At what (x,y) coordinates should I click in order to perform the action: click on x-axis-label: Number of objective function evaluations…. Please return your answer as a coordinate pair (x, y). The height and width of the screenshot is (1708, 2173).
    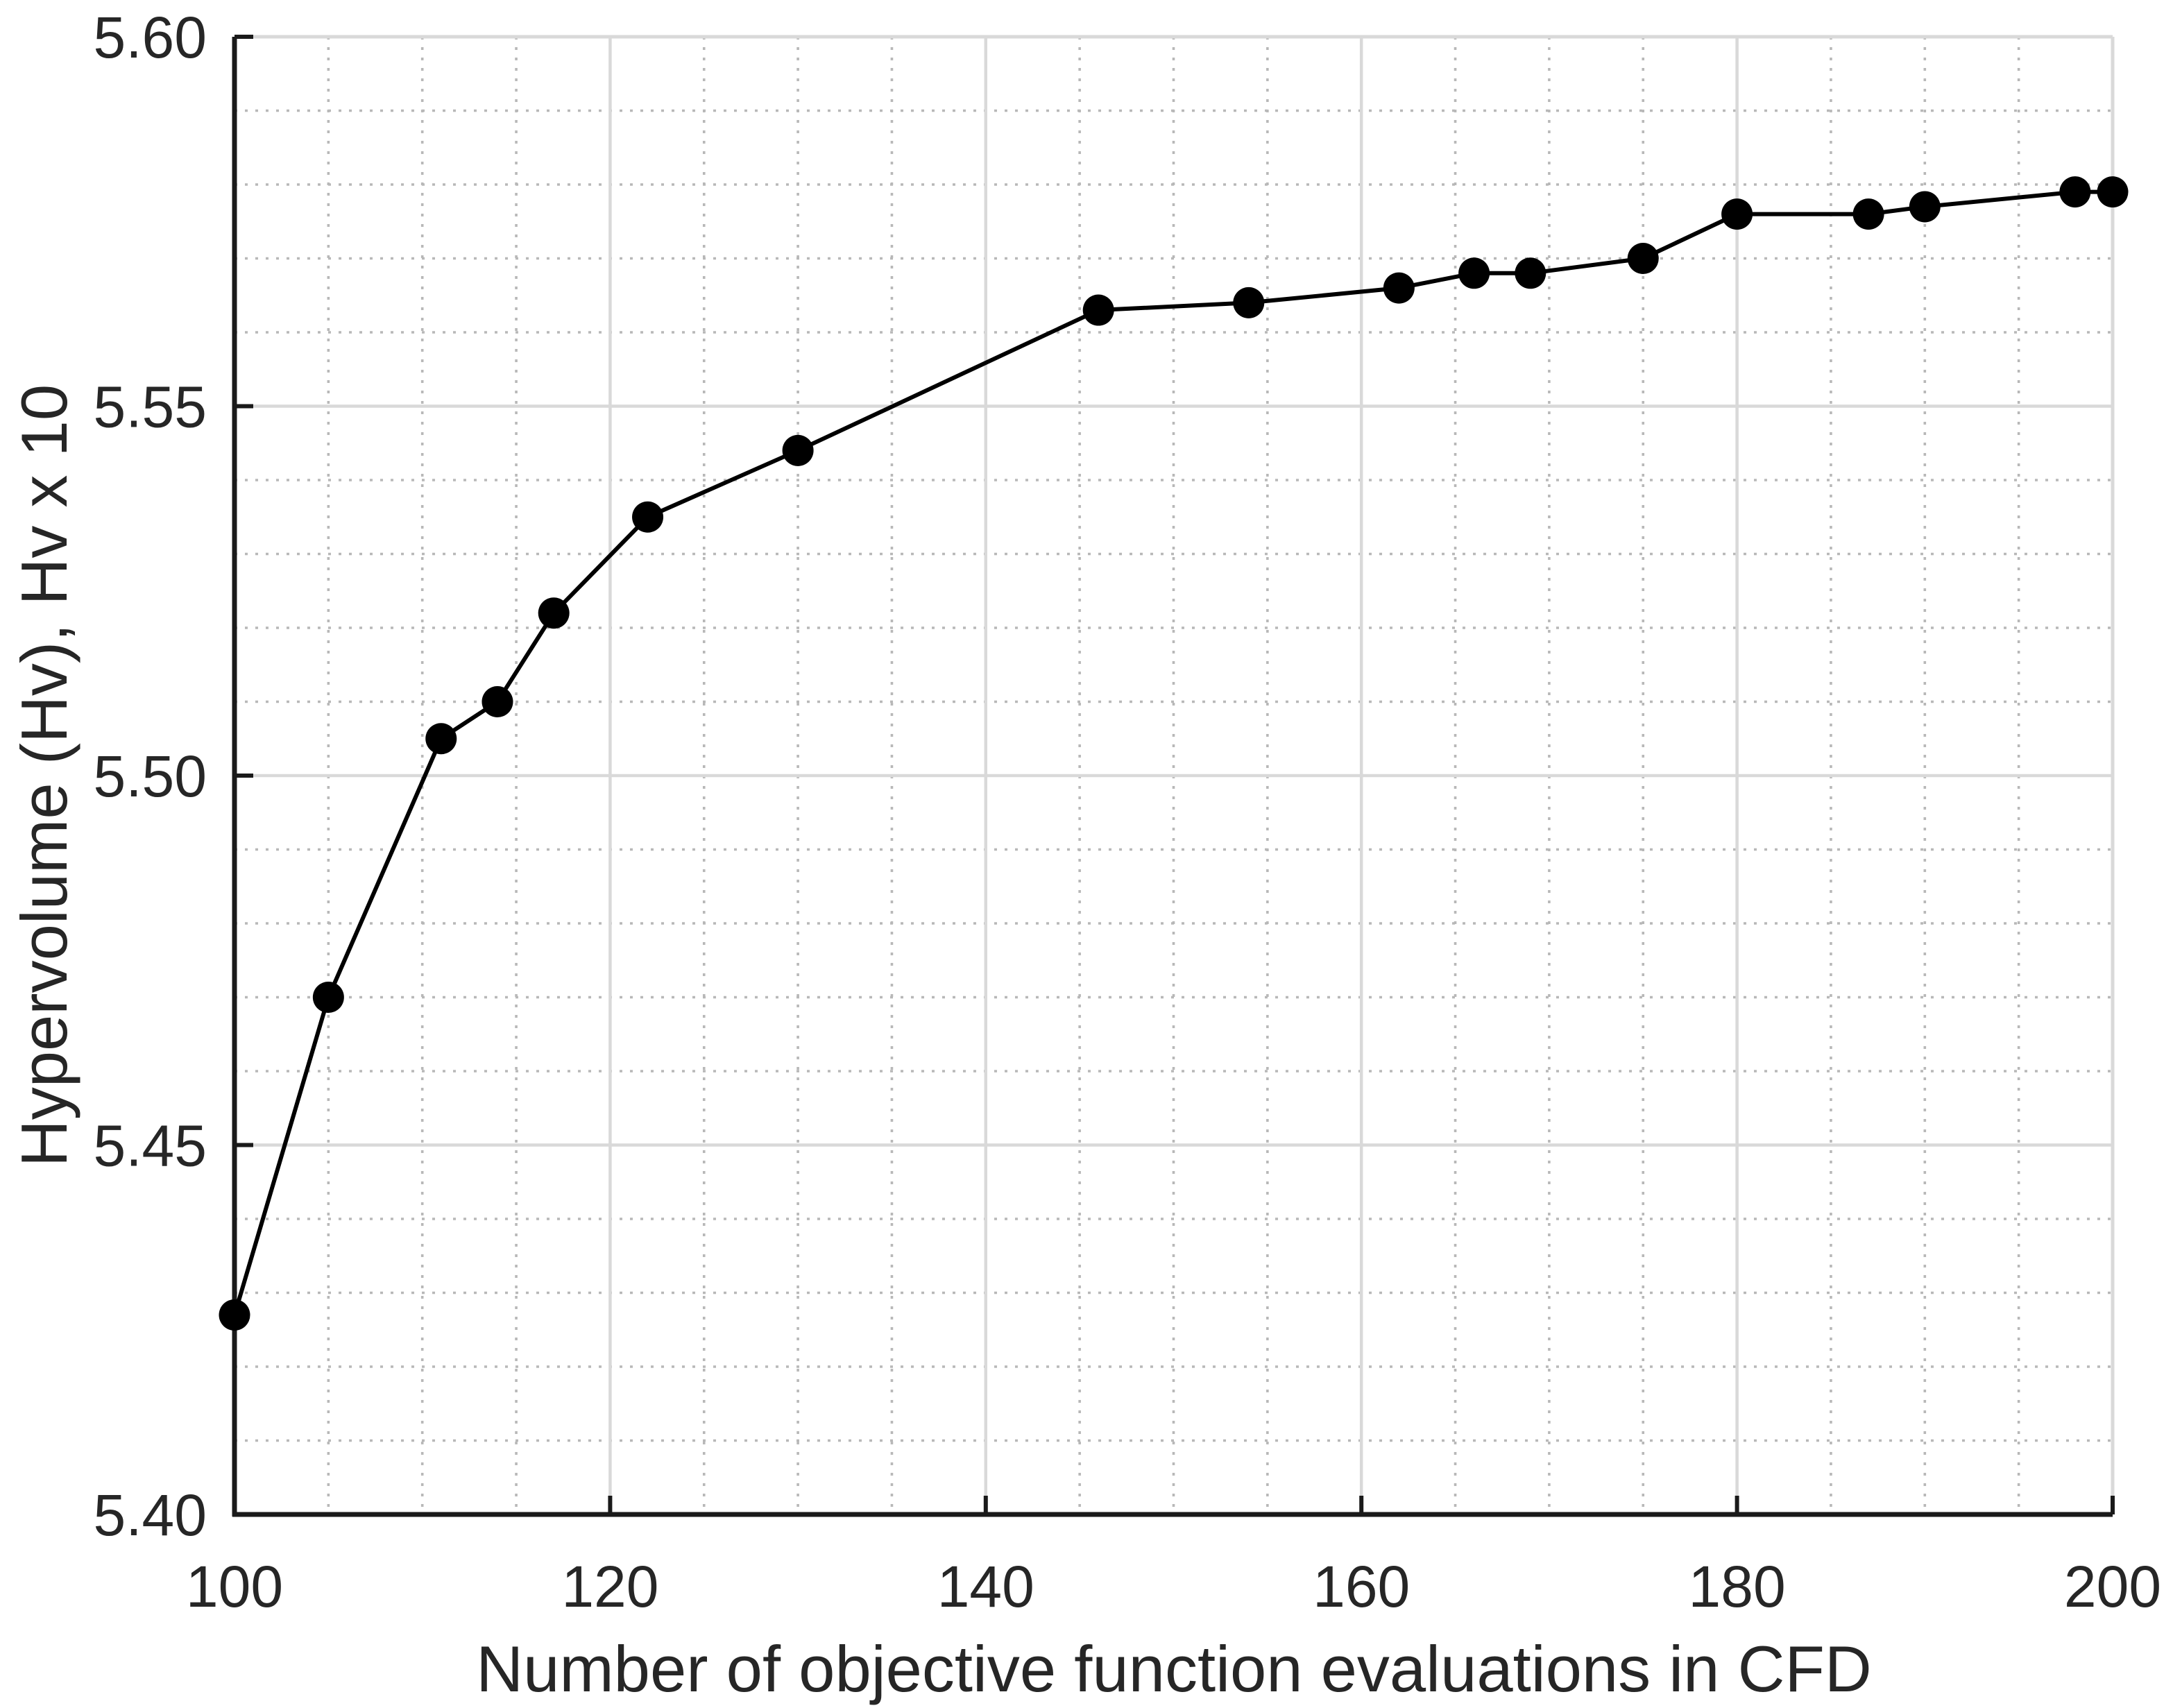
    Looking at the image, I should click on (1174, 1668).